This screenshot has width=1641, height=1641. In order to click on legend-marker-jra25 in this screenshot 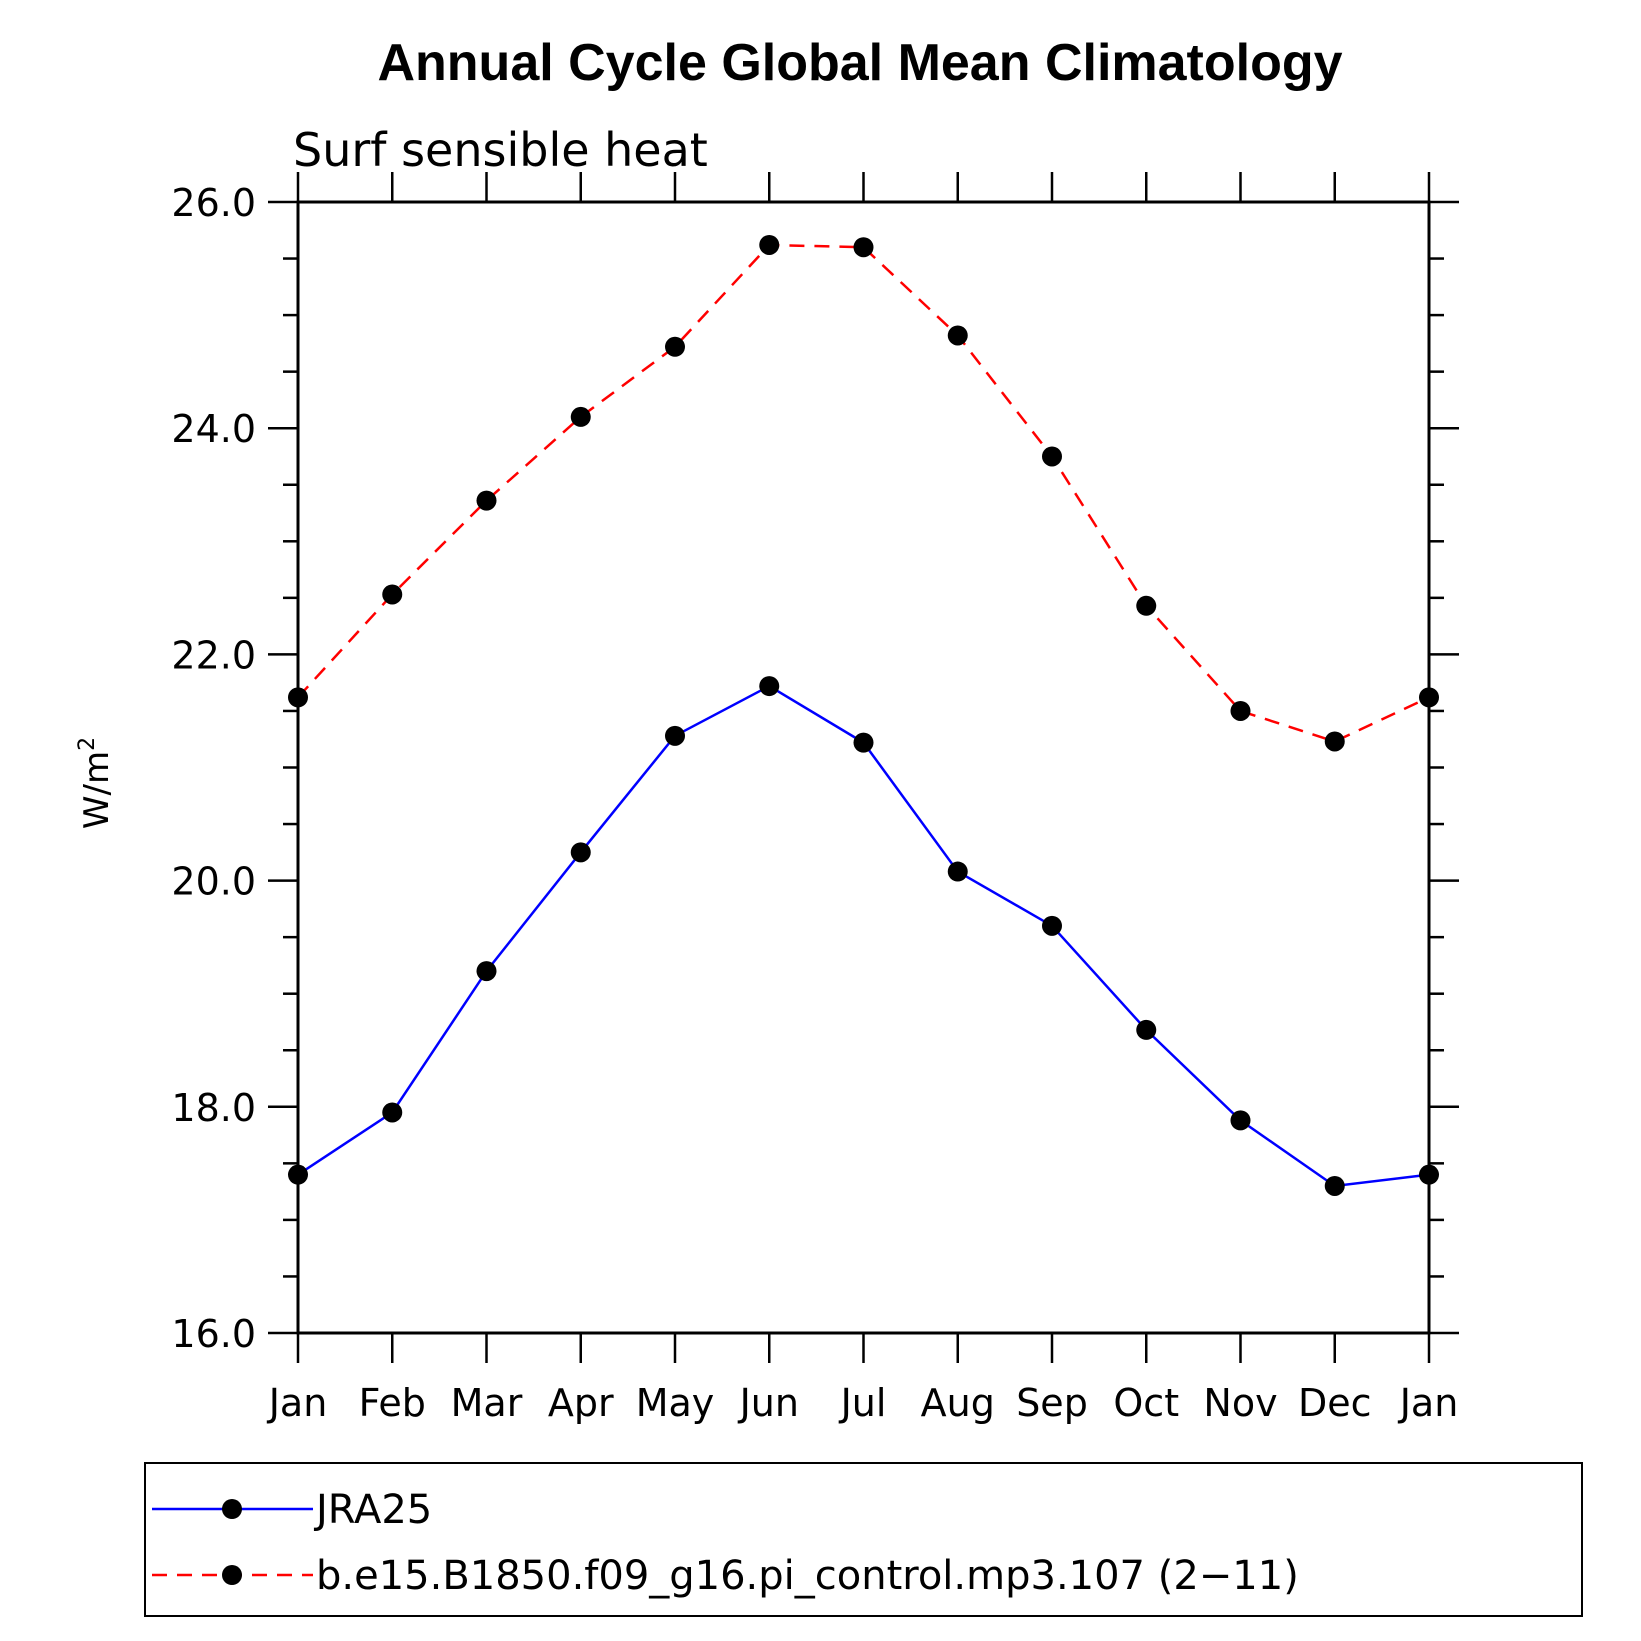, I will do `click(232, 1509)`.